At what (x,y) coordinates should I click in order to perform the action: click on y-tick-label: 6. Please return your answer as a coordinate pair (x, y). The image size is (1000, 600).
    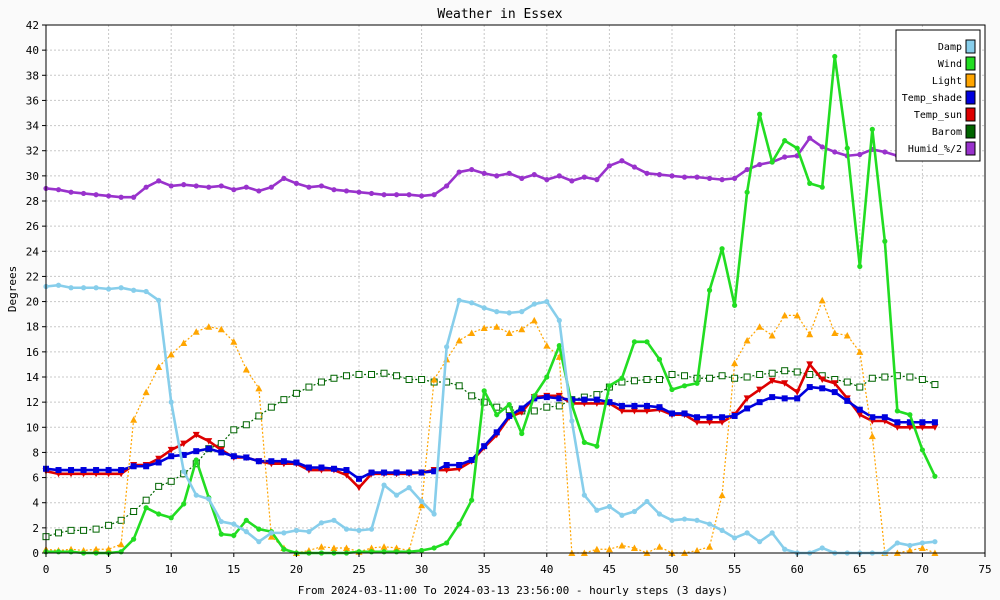
    Looking at the image, I should click on (35, 478).